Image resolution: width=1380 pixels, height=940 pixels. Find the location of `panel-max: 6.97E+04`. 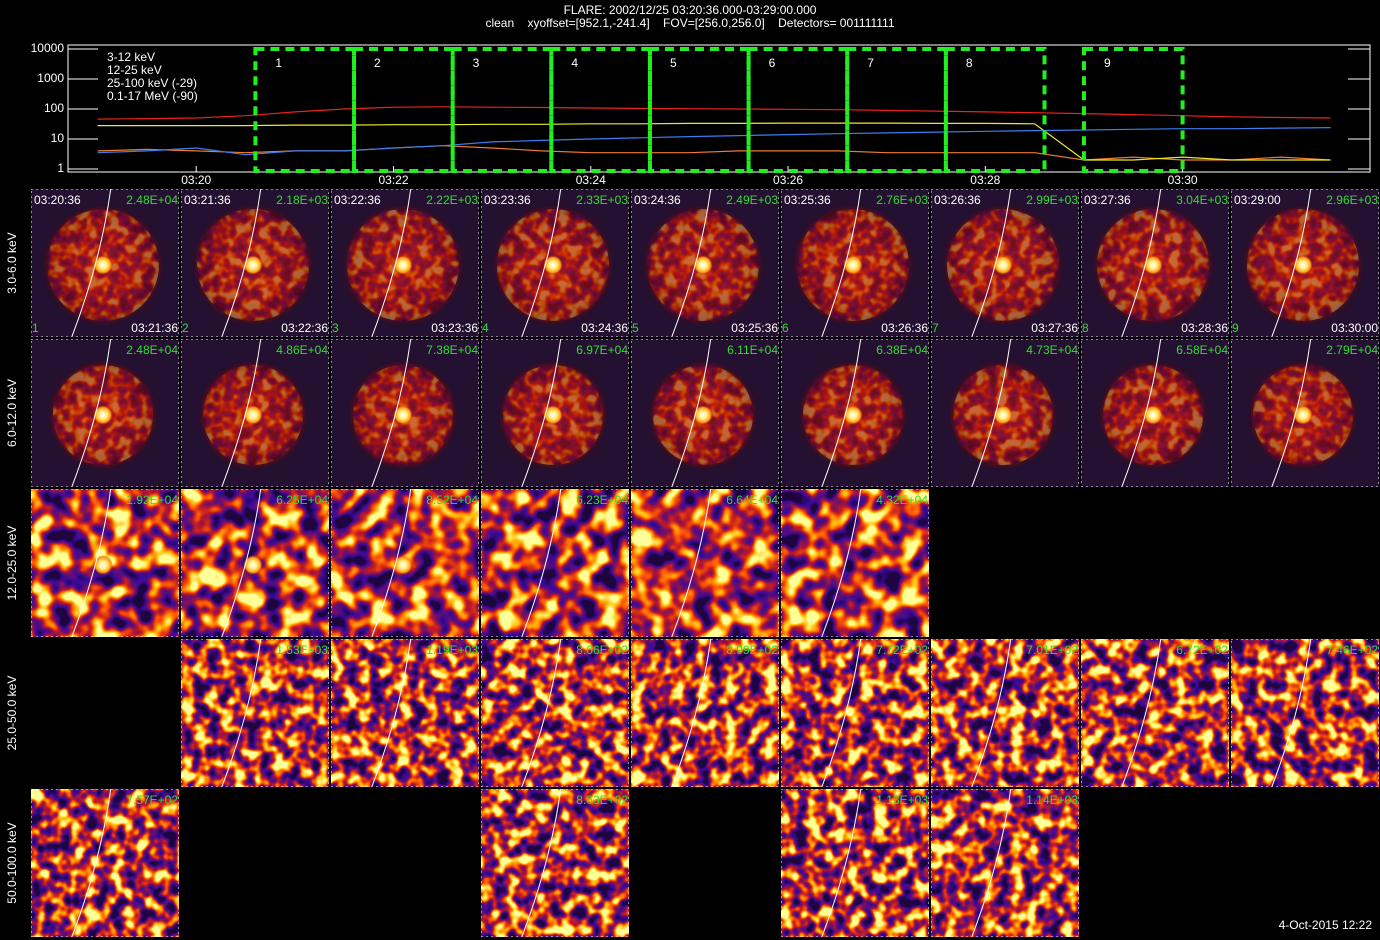

panel-max: 6.97E+04 is located at coordinates (602, 350).